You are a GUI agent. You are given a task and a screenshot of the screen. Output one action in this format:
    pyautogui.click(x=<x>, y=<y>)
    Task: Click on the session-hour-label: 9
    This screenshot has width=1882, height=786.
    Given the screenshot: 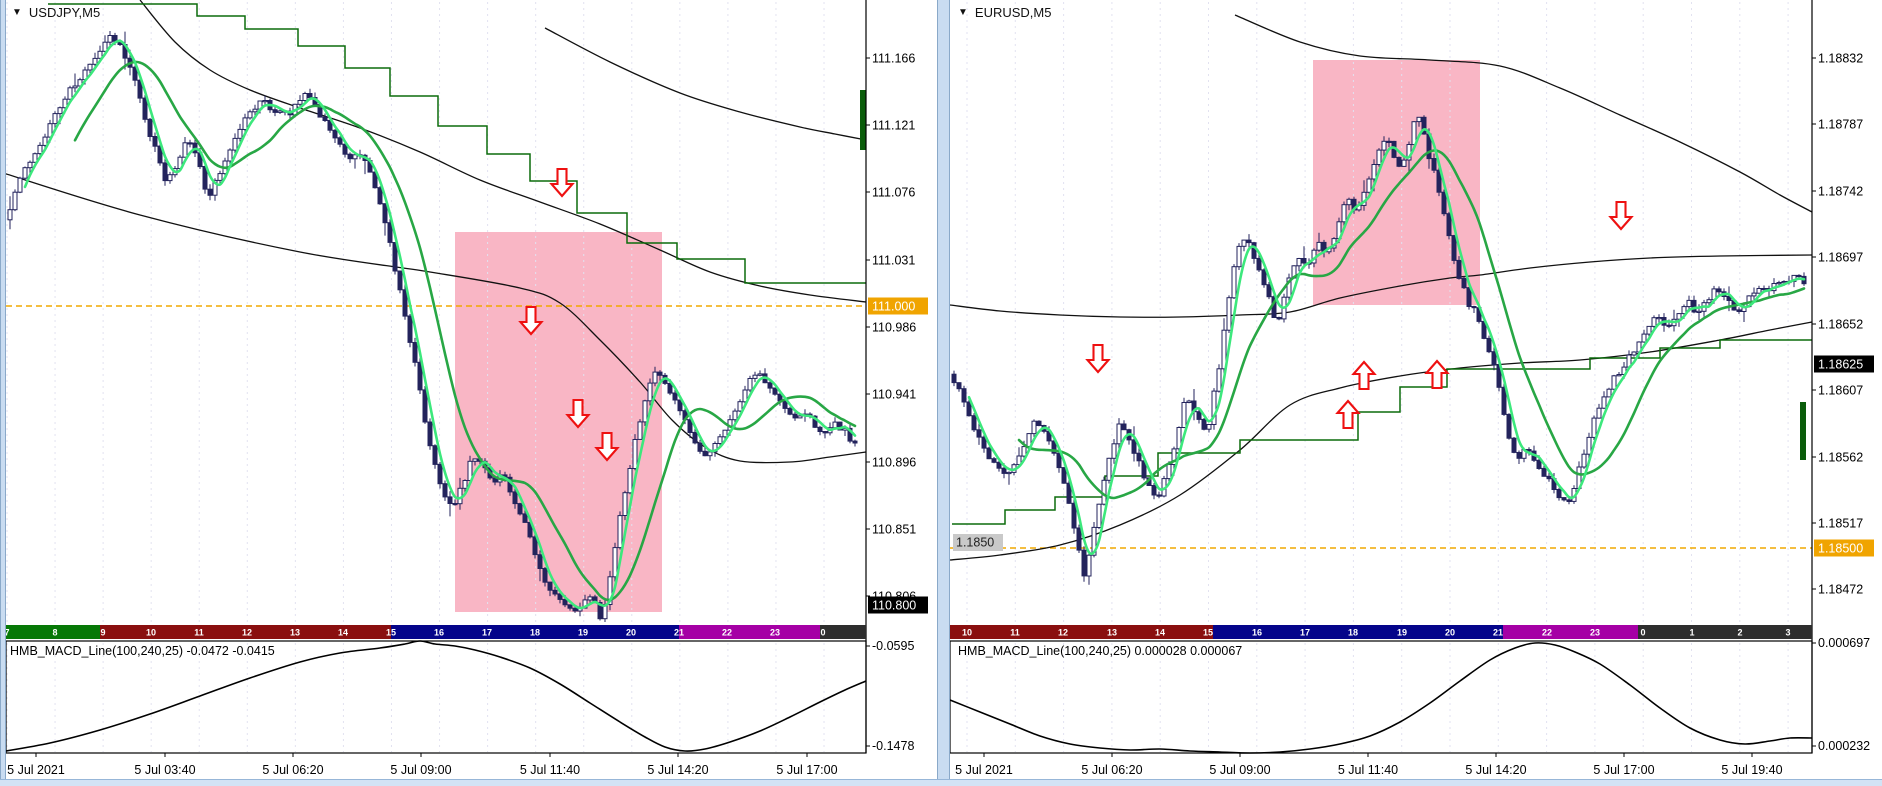 What is the action you would take?
    pyautogui.click(x=102, y=633)
    